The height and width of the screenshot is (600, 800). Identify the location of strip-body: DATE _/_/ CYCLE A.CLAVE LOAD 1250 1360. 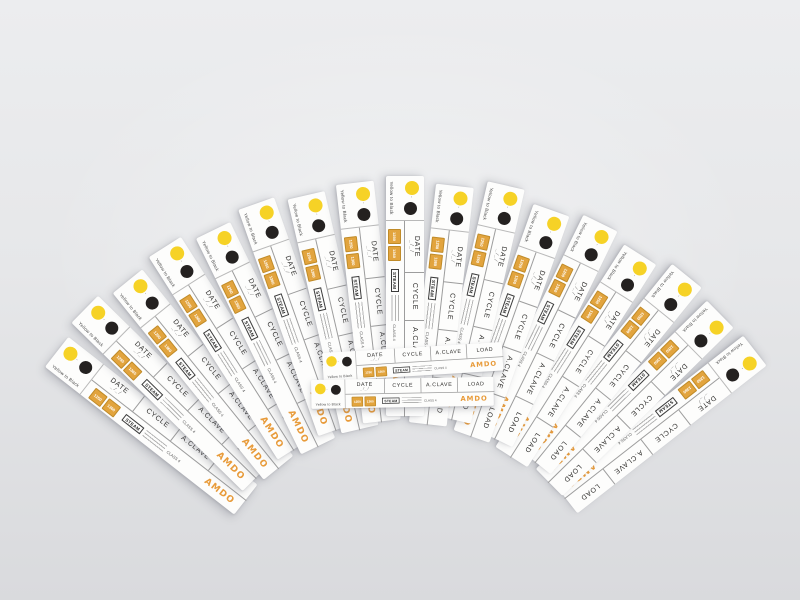
(420, 392).